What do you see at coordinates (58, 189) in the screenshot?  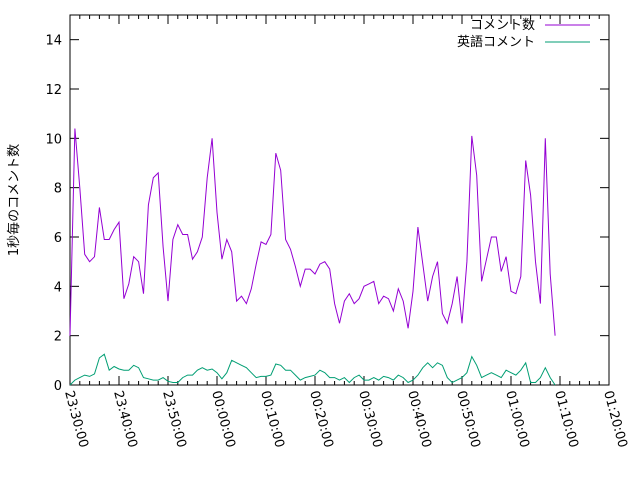 I see `y-tick-label: 8` at bounding box center [58, 189].